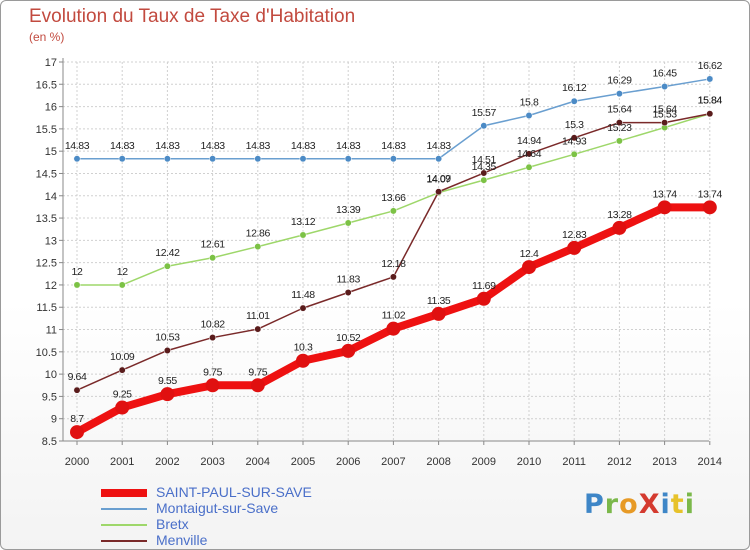 Image resolution: width=750 pixels, height=550 pixels. What do you see at coordinates (77, 419) in the screenshot?
I see `data-label-saint-paul-sur-save: 8.7` at bounding box center [77, 419].